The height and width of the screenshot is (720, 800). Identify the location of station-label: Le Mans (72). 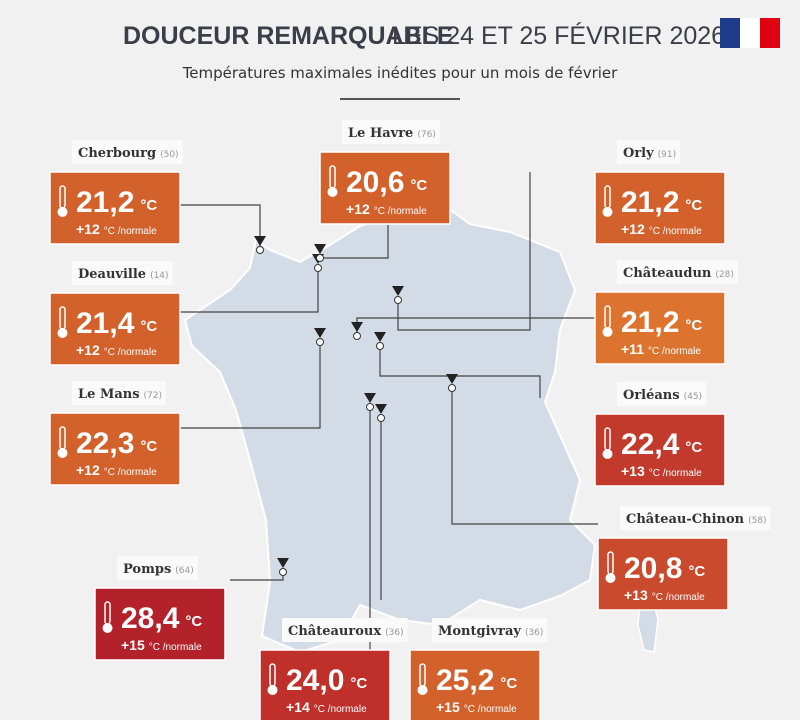
(120, 394).